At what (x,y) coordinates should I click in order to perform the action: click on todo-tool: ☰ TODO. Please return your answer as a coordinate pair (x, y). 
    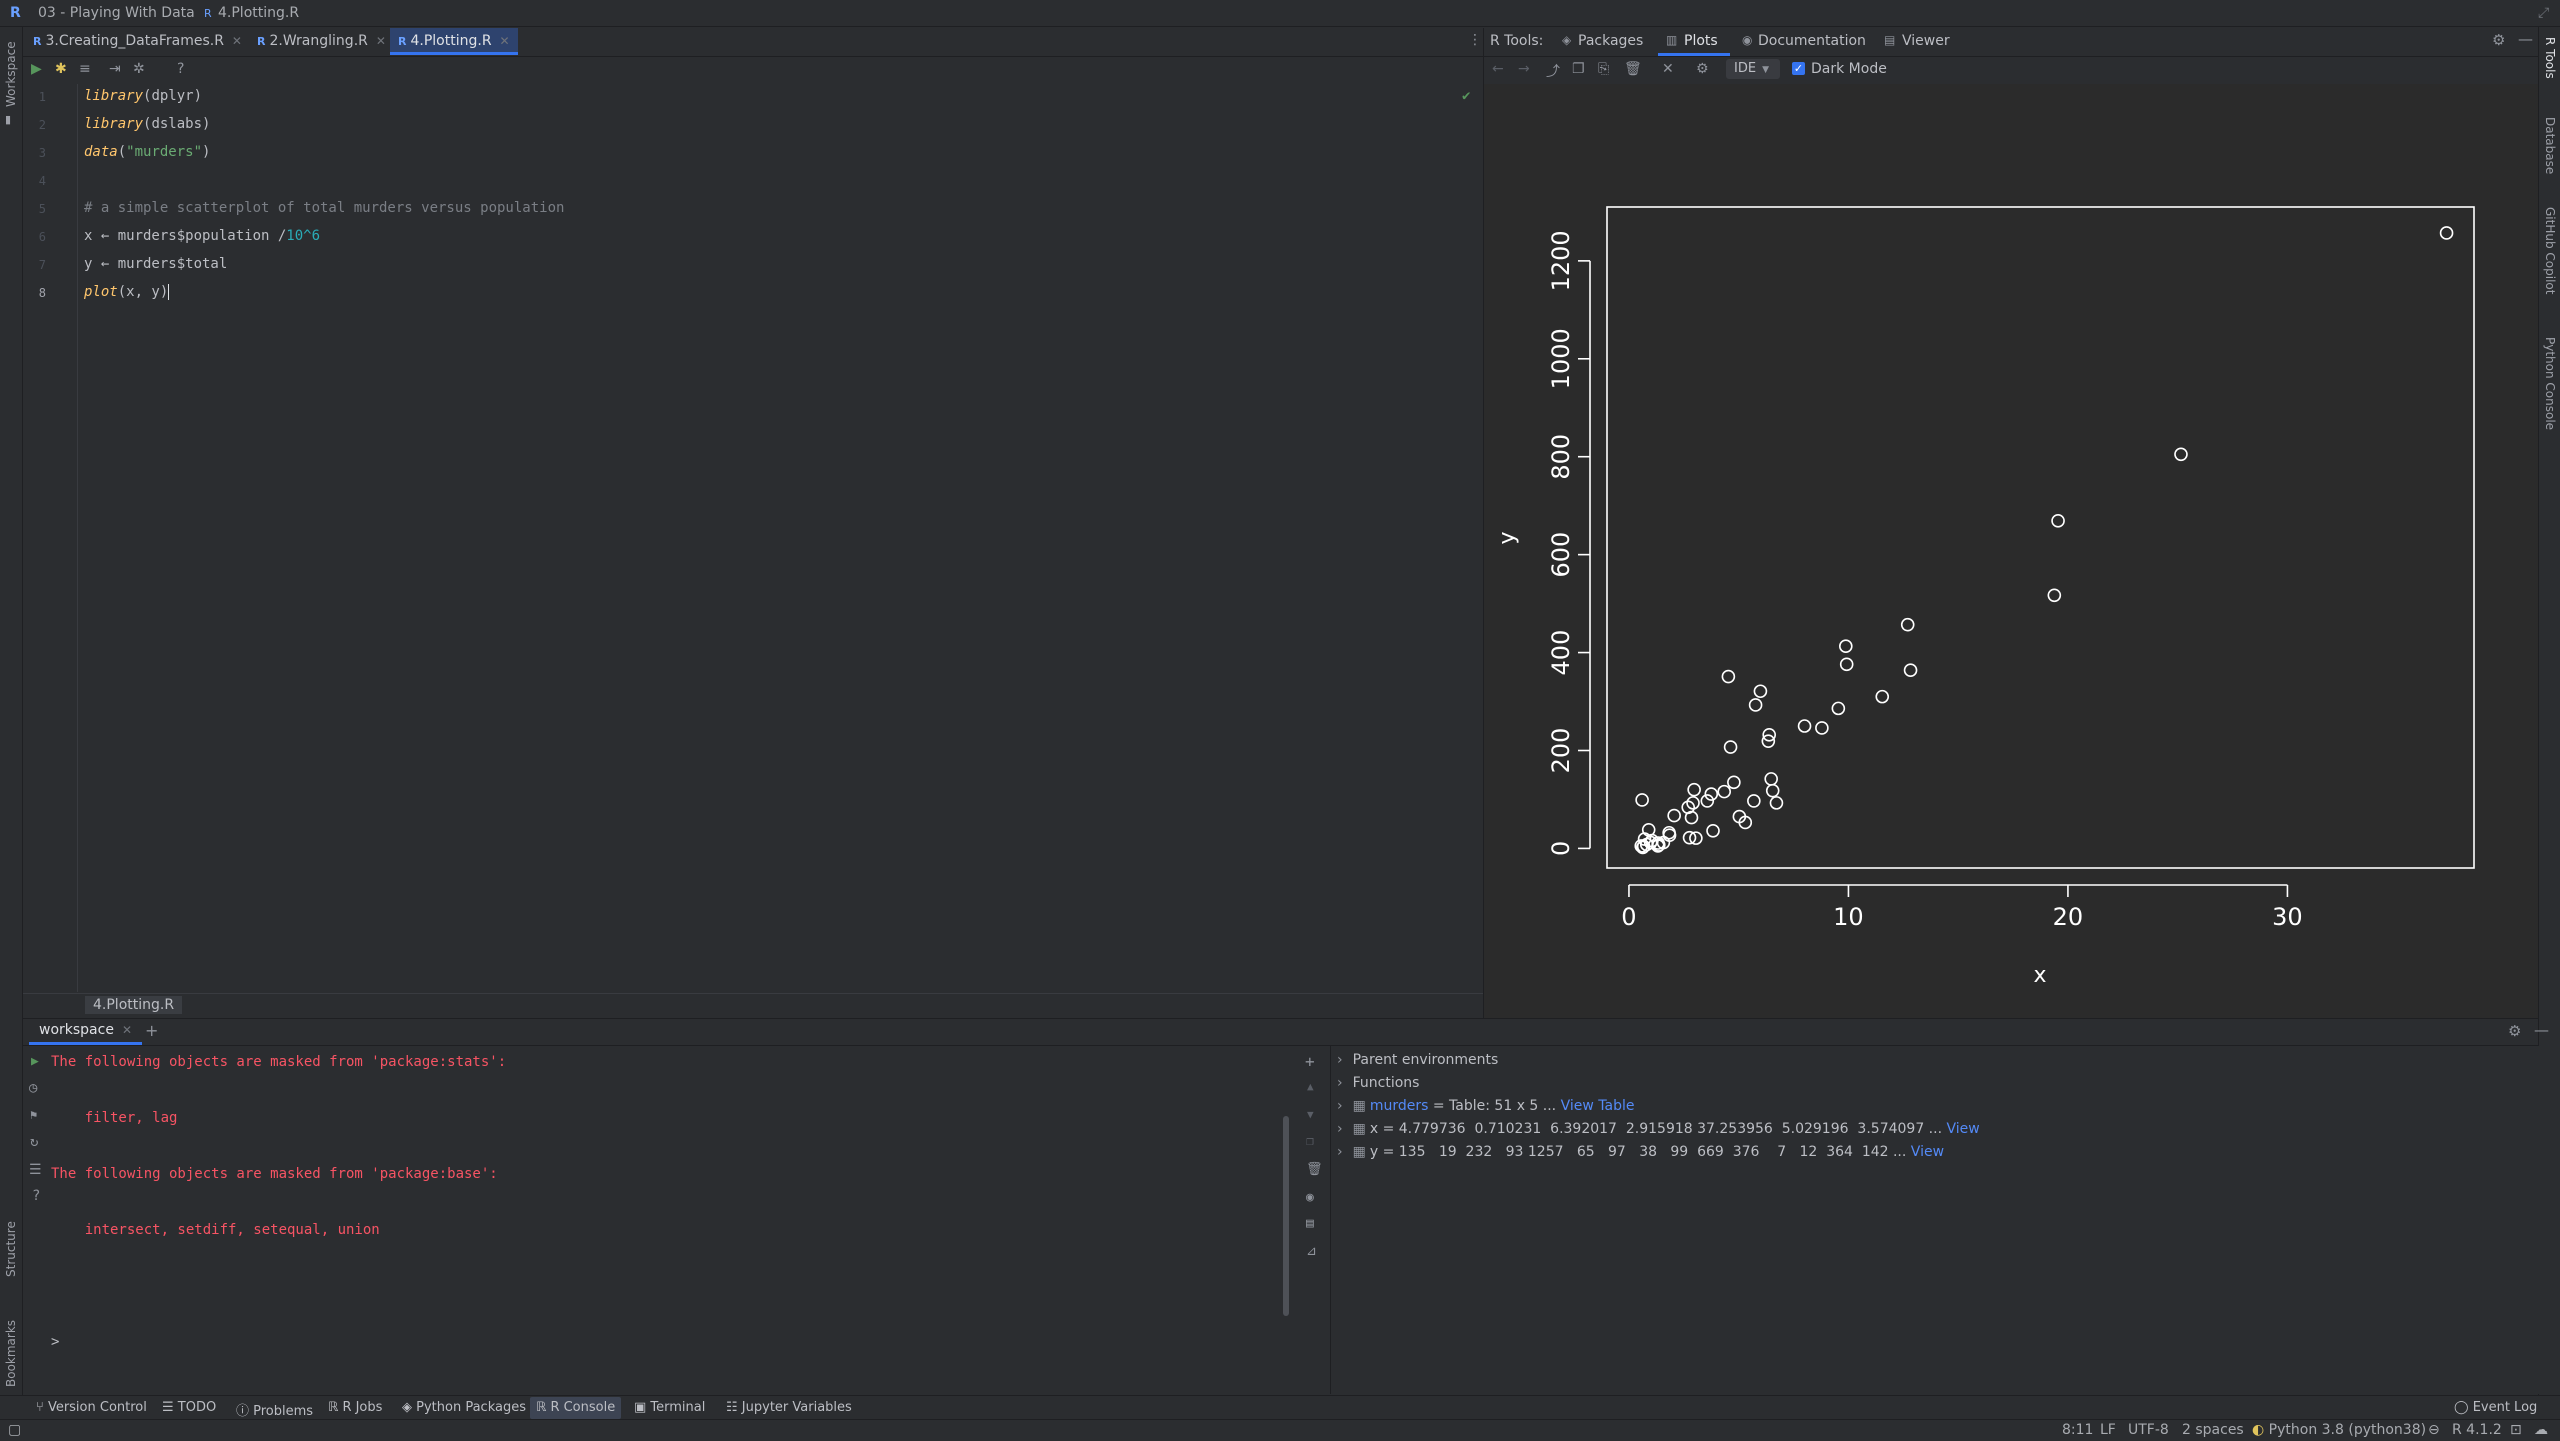
    Looking at the image, I should click on (189, 1407).